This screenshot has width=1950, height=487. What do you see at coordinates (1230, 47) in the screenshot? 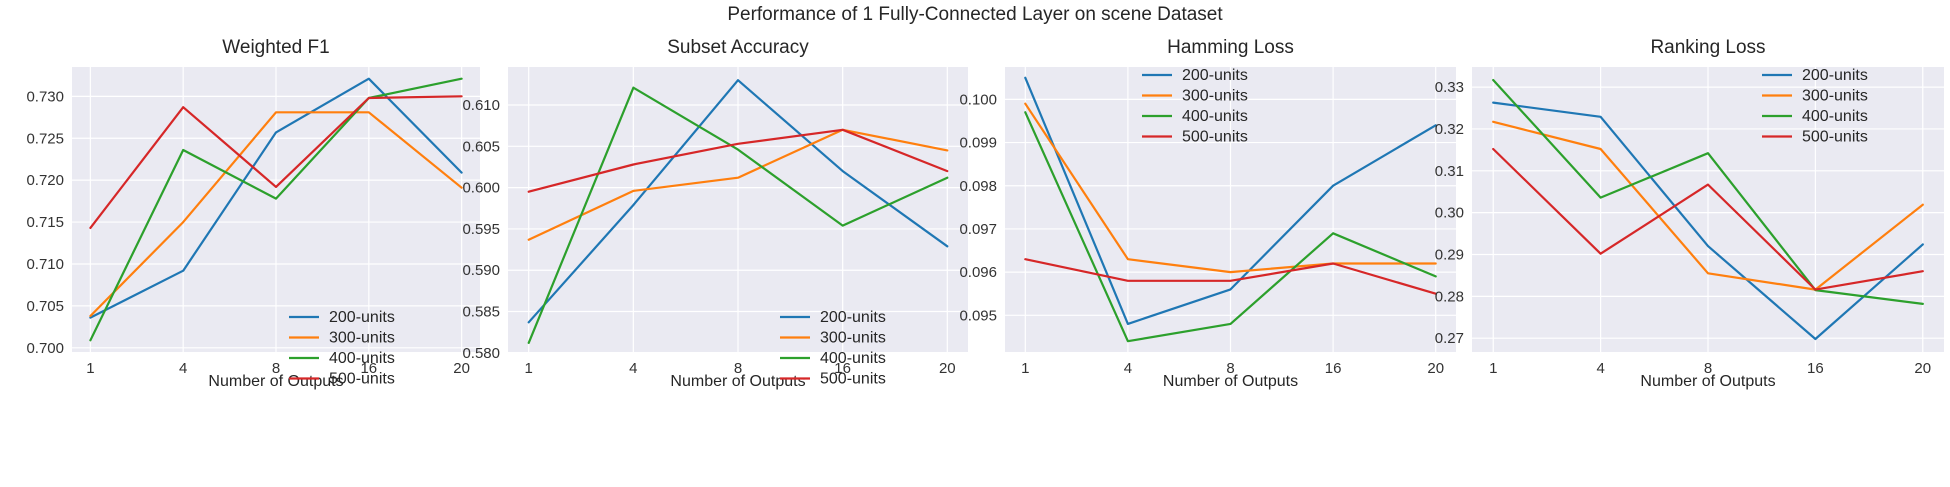
I see `subplot-title: Hamming Loss` at bounding box center [1230, 47].